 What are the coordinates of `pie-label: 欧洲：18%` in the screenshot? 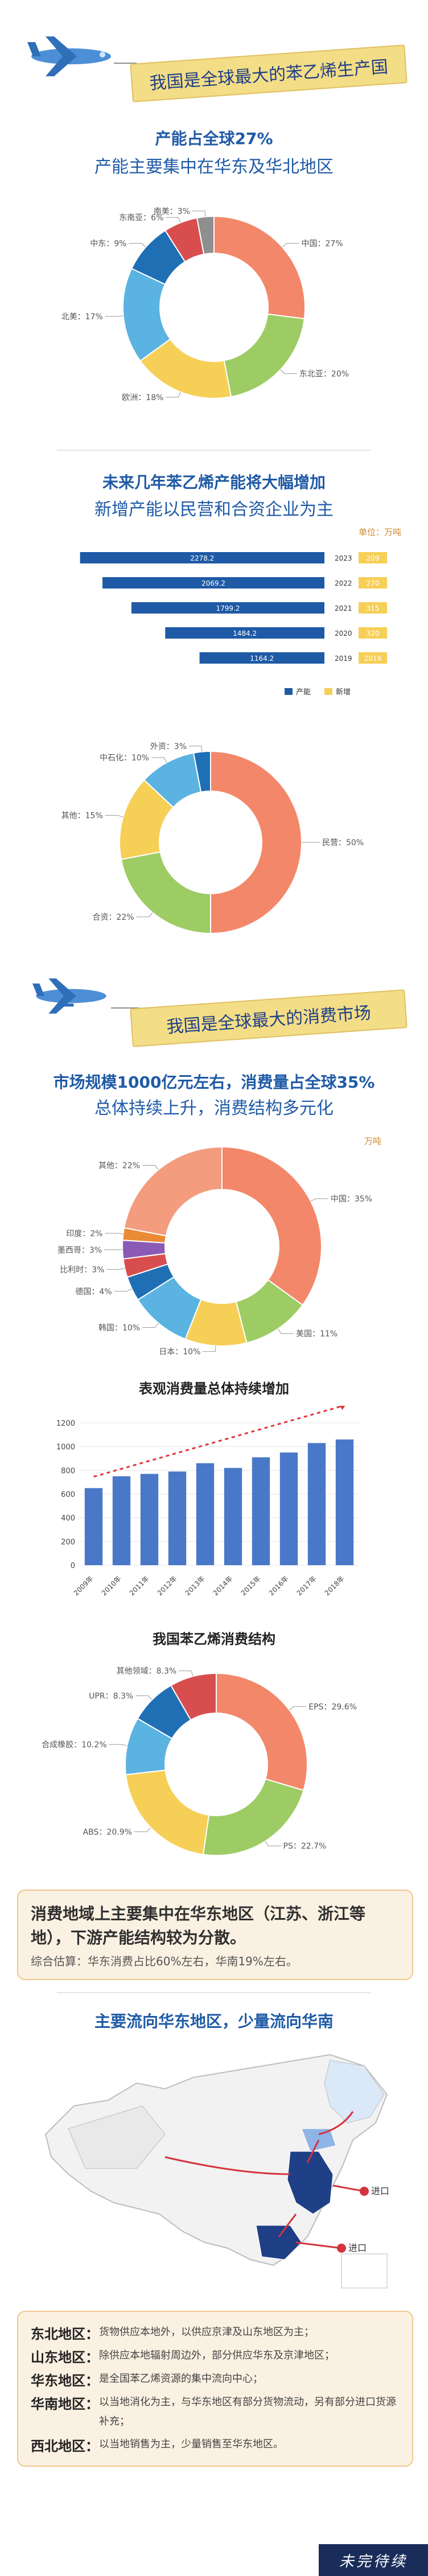 It's located at (142, 398).